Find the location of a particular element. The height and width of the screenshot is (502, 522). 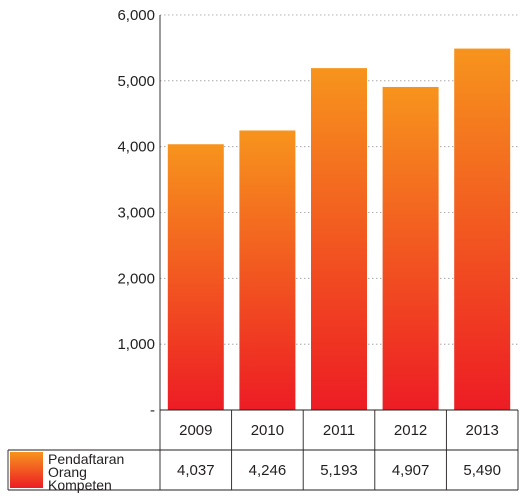

data-label: 4,907 is located at coordinates (411, 470).